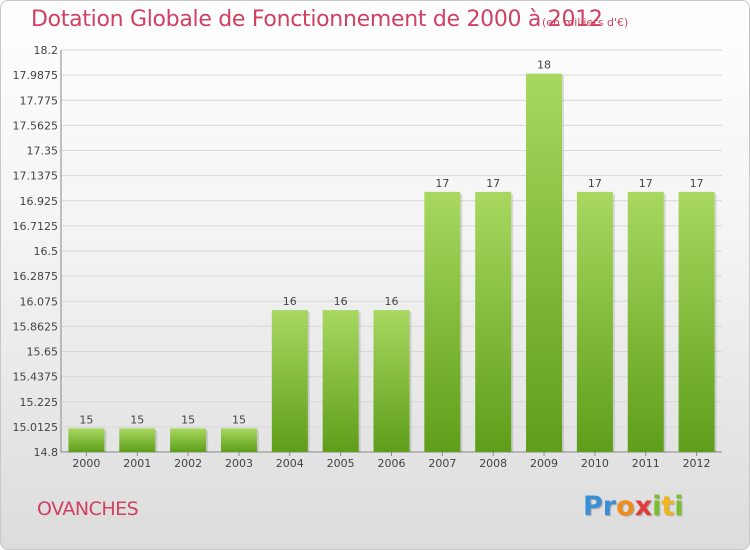 The image size is (750, 550). Describe the element at coordinates (36, 276) in the screenshot. I see `y-tick-label: 16.2875` at that location.